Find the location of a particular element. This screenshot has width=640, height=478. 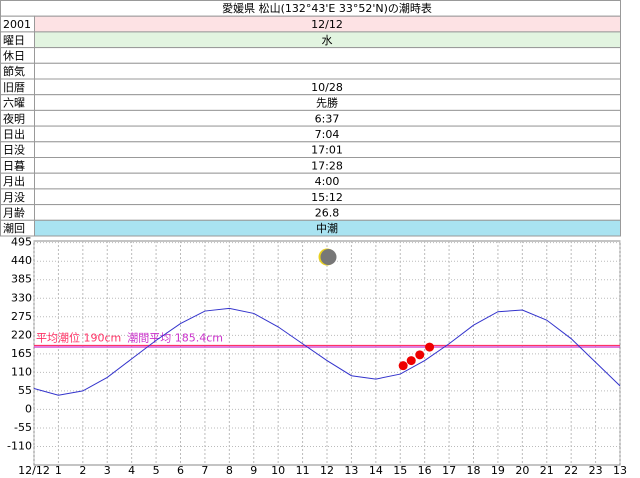

moon-icon is located at coordinates (327, 257).